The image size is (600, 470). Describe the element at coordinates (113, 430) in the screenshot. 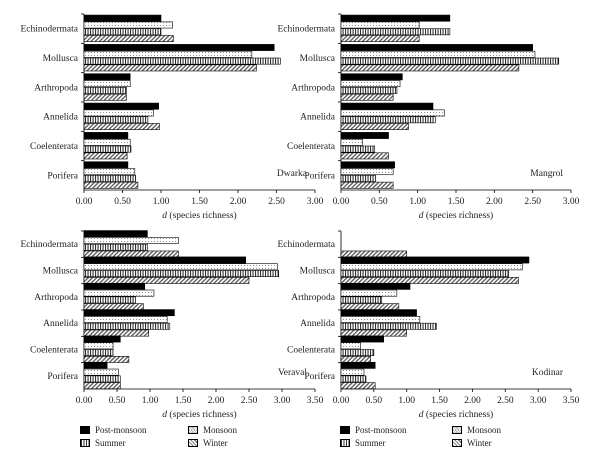

I see `legend-left-post-monsoon: Post-monsoon` at that location.